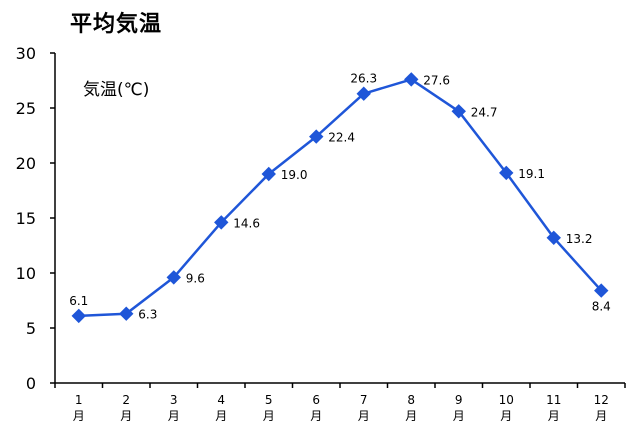 The image size is (641, 427). What do you see at coordinates (79, 400) in the screenshot?
I see `x-tick-label-number: 1` at bounding box center [79, 400].